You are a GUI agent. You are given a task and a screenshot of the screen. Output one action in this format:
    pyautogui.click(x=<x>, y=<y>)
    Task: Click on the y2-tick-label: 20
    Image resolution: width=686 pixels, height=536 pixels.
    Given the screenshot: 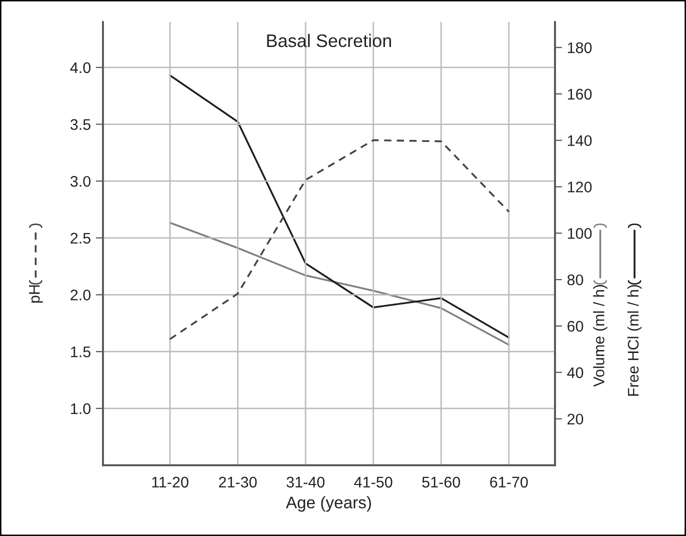 What is the action you would take?
    pyautogui.click(x=576, y=419)
    